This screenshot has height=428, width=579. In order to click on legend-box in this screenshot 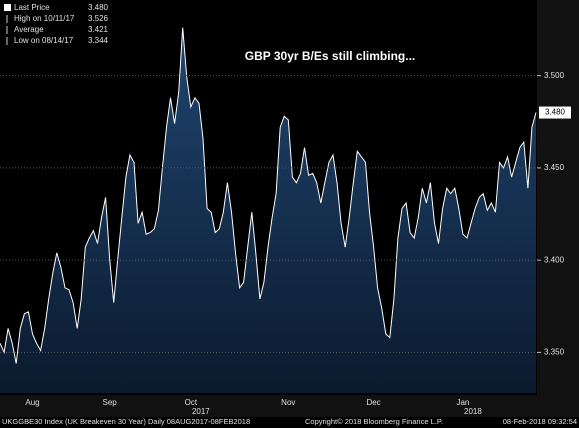, I will do `click(56, 24)`.